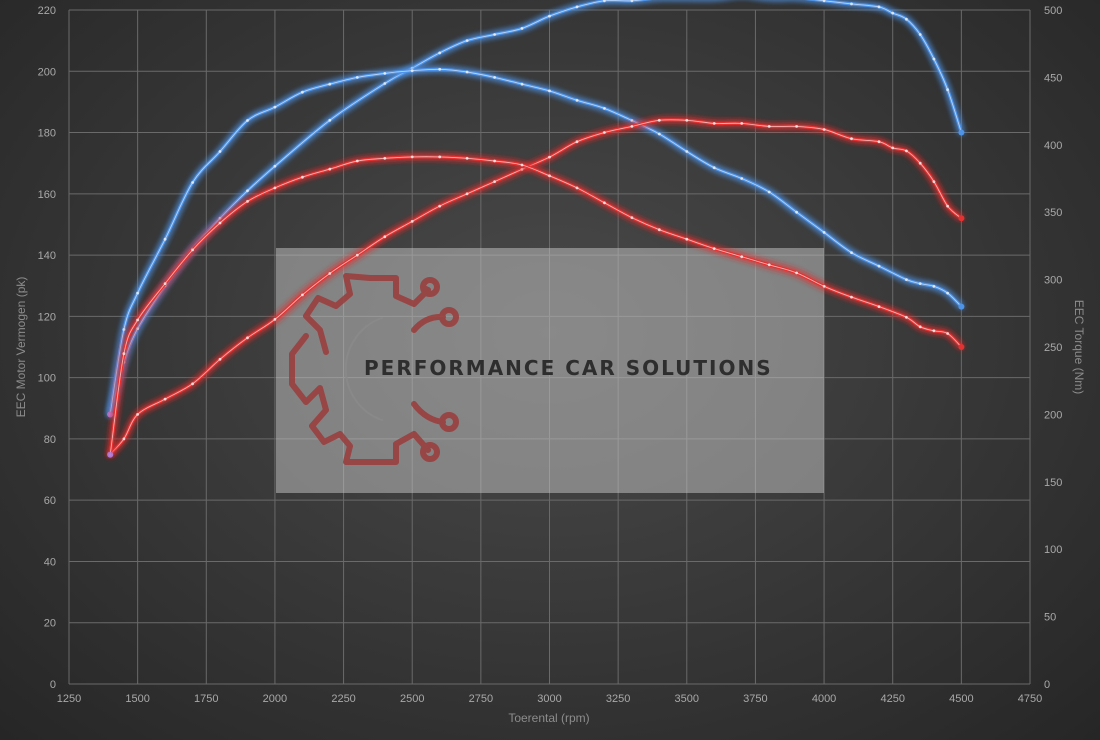 Image resolution: width=1100 pixels, height=740 pixels. I want to click on y-left-tick-label: 200, so click(47, 72).